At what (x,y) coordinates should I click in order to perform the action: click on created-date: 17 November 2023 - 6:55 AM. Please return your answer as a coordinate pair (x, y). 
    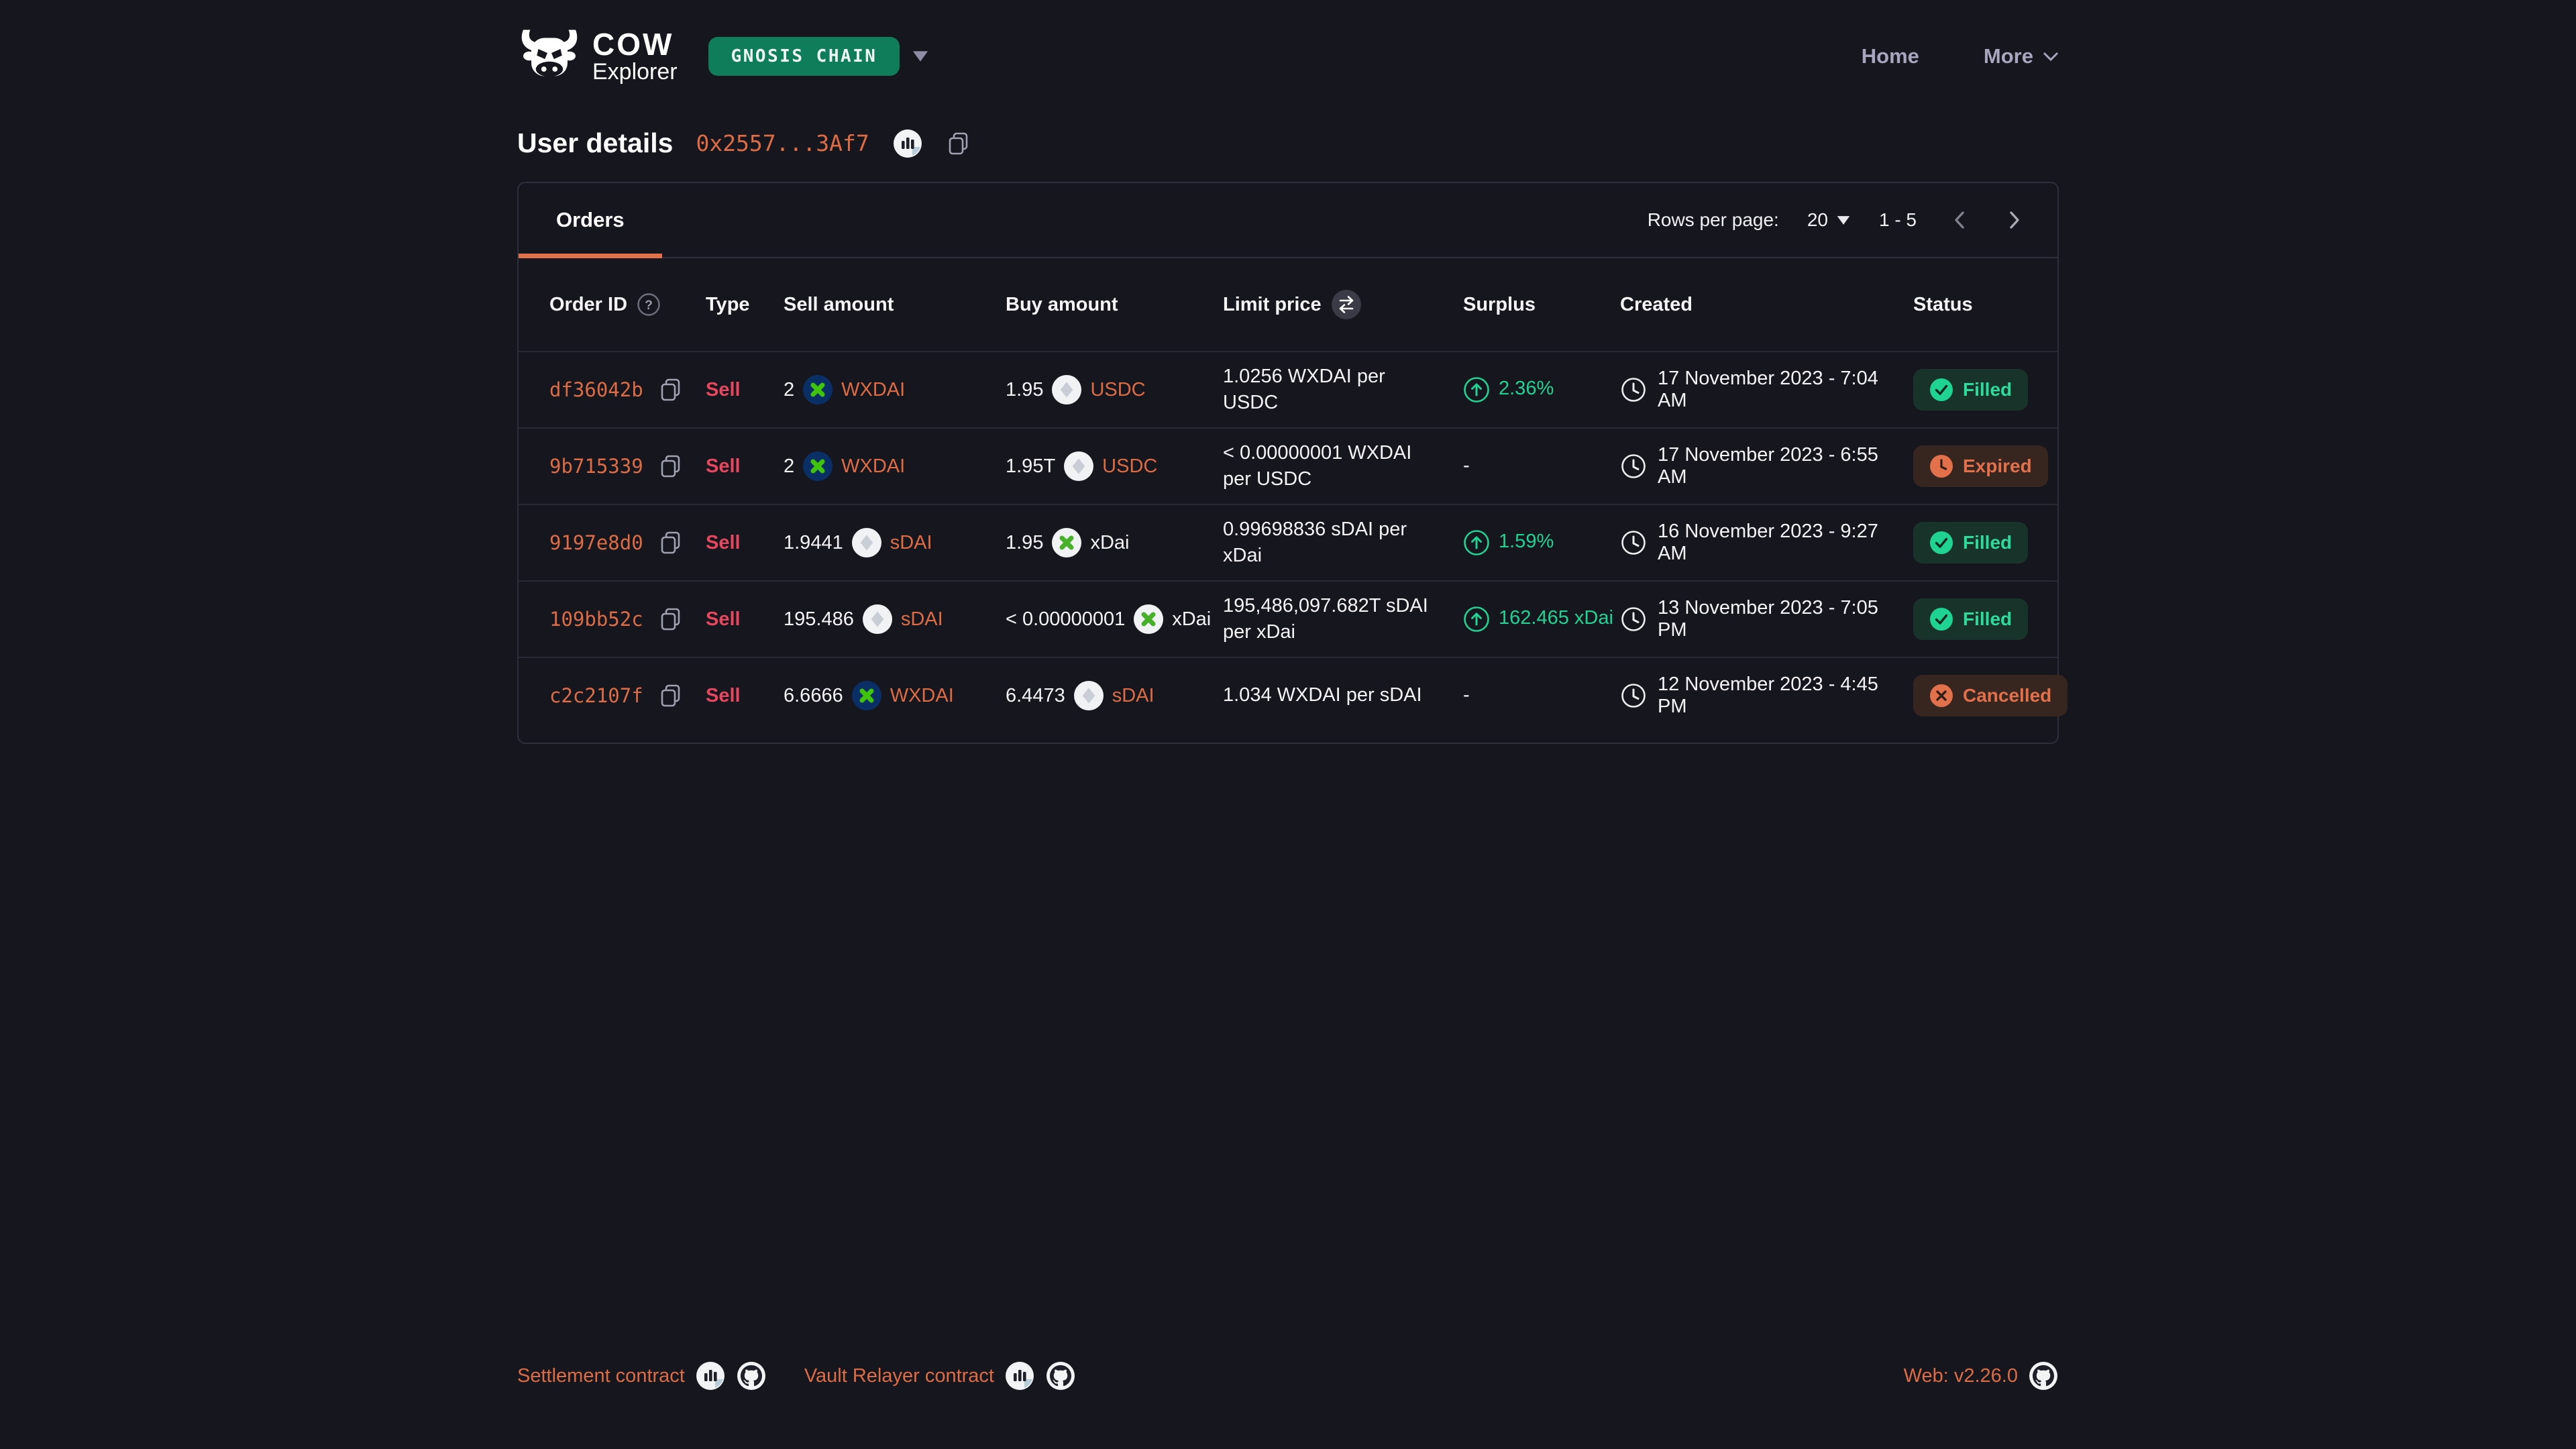
    Looking at the image, I should click on (1768, 466).